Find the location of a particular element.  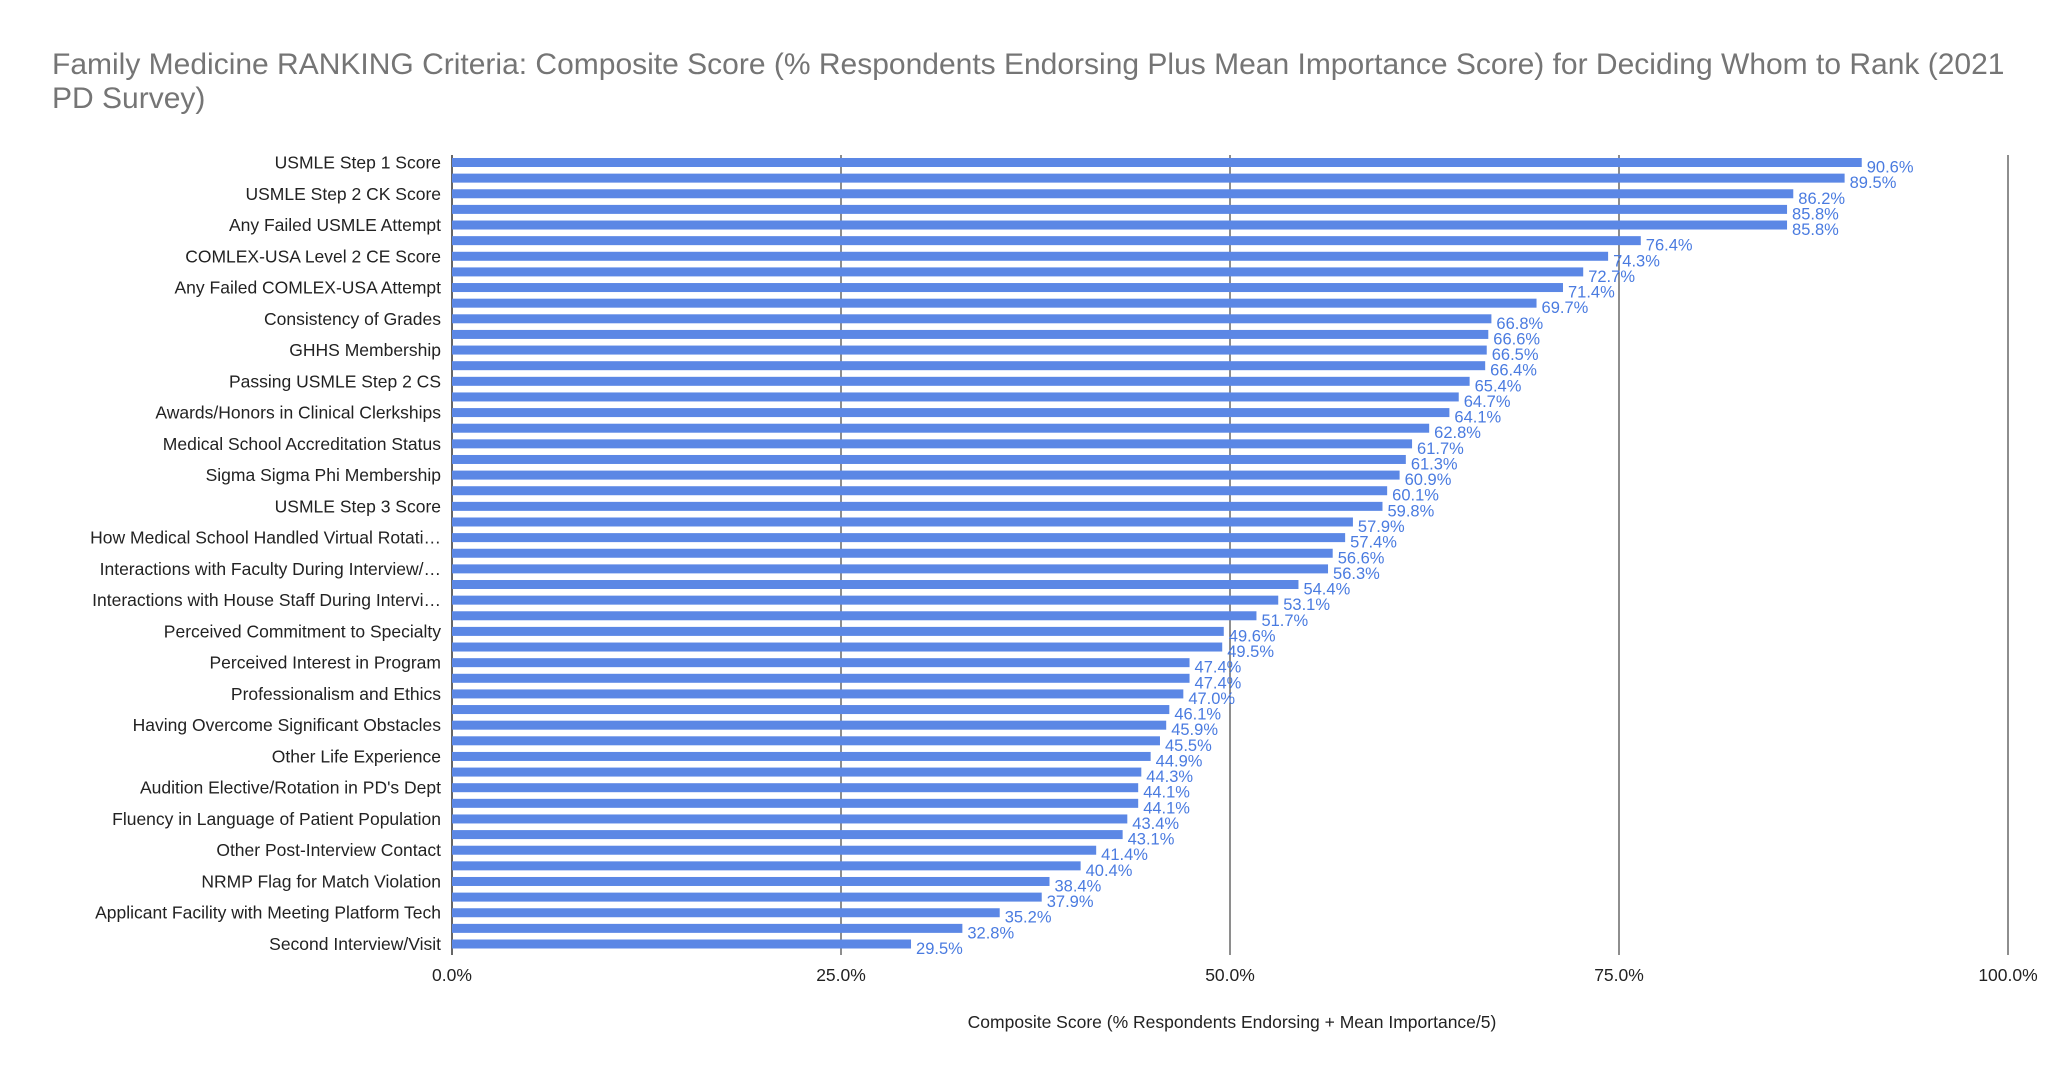

x-tick-label: 25.0% is located at coordinates (841, 975).